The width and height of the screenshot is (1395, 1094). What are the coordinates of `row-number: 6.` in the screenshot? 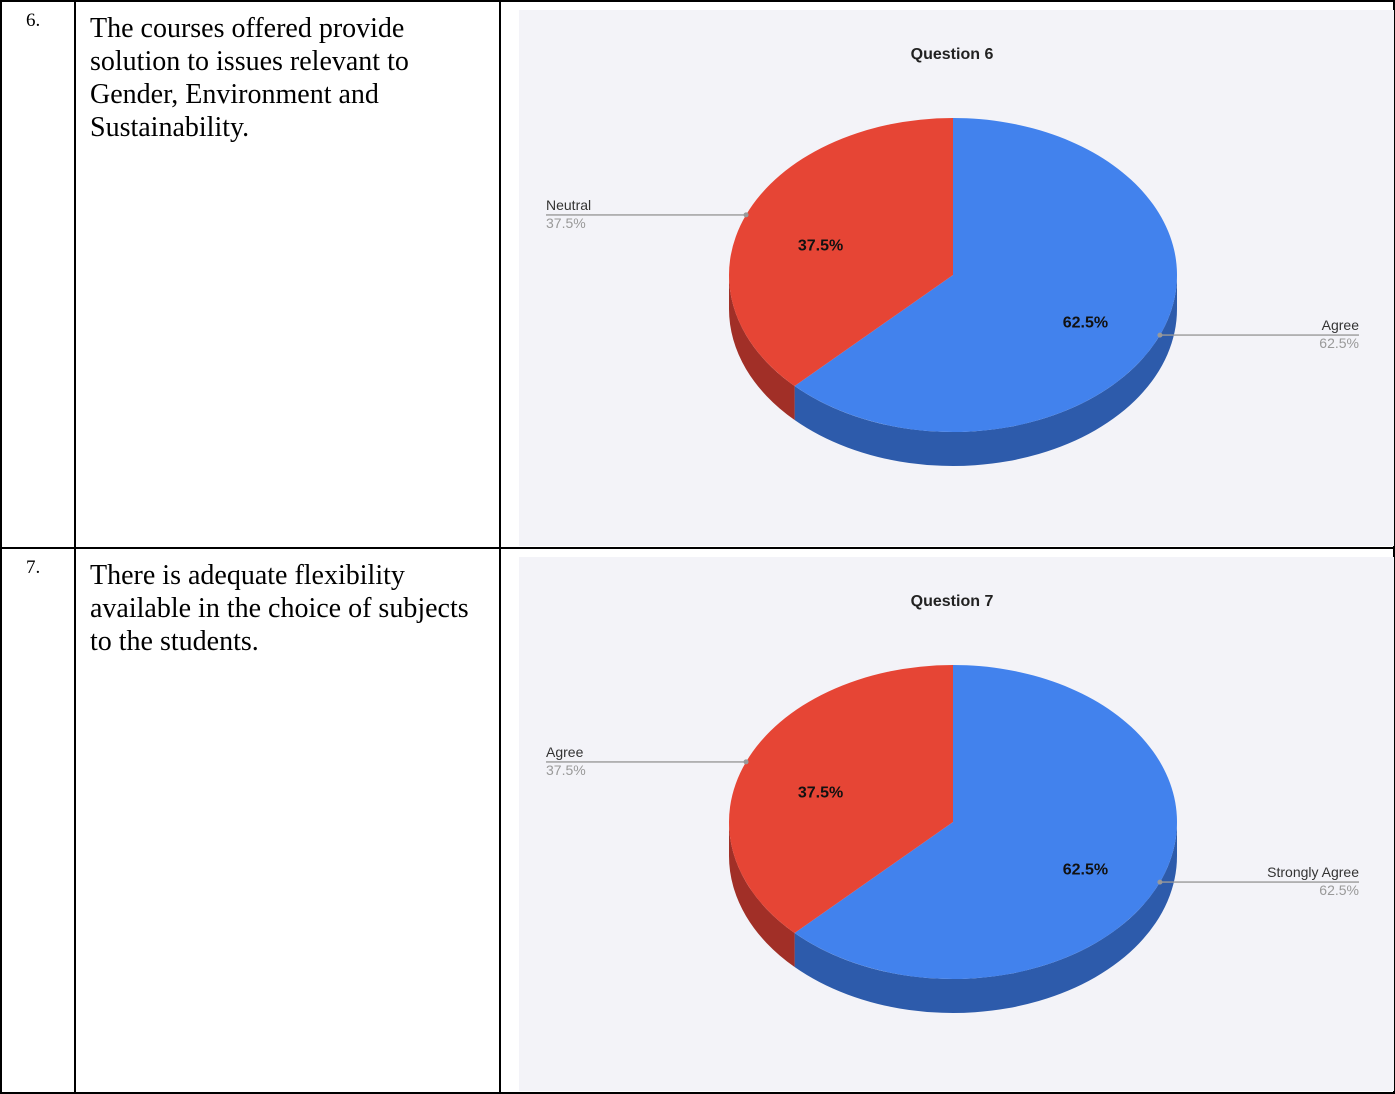 It's located at (33, 20).